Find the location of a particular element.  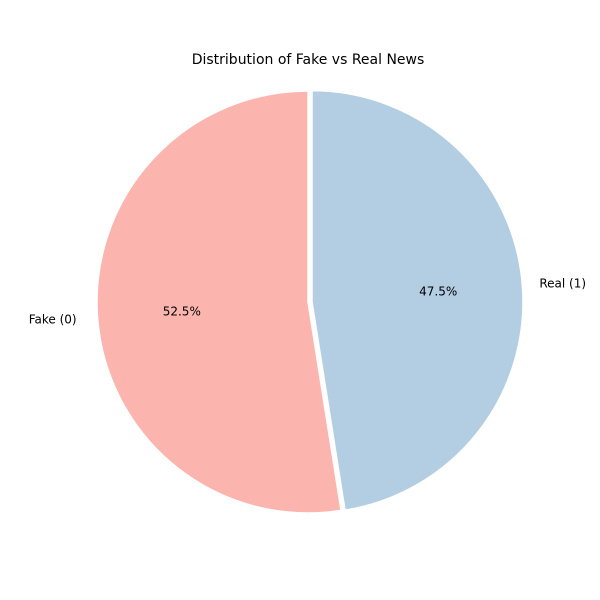

percent-label-real: 47.5% is located at coordinates (438, 291).